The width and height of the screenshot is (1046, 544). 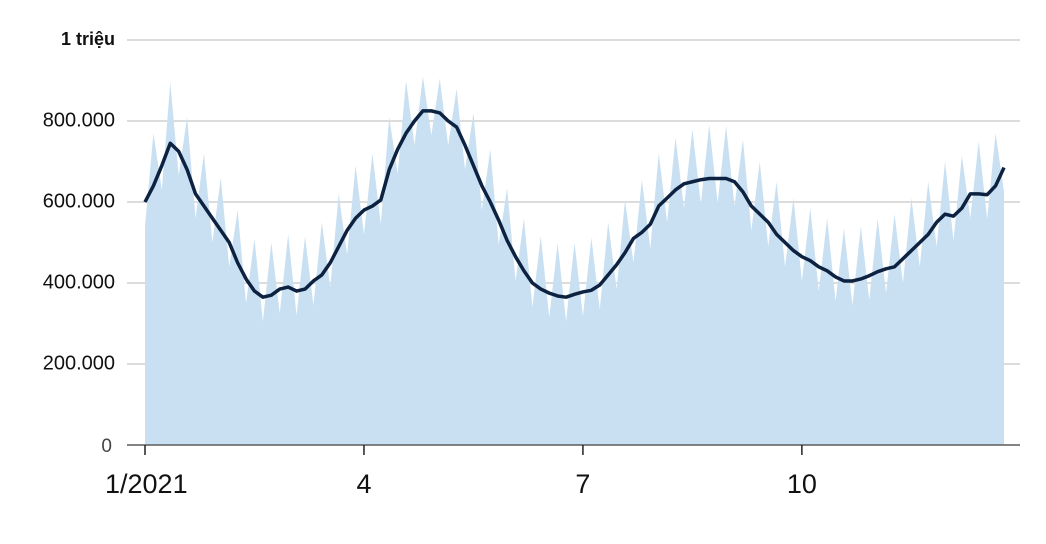 What do you see at coordinates (88, 39) in the screenshot?
I see `y-tick-label: 1 triệu` at bounding box center [88, 39].